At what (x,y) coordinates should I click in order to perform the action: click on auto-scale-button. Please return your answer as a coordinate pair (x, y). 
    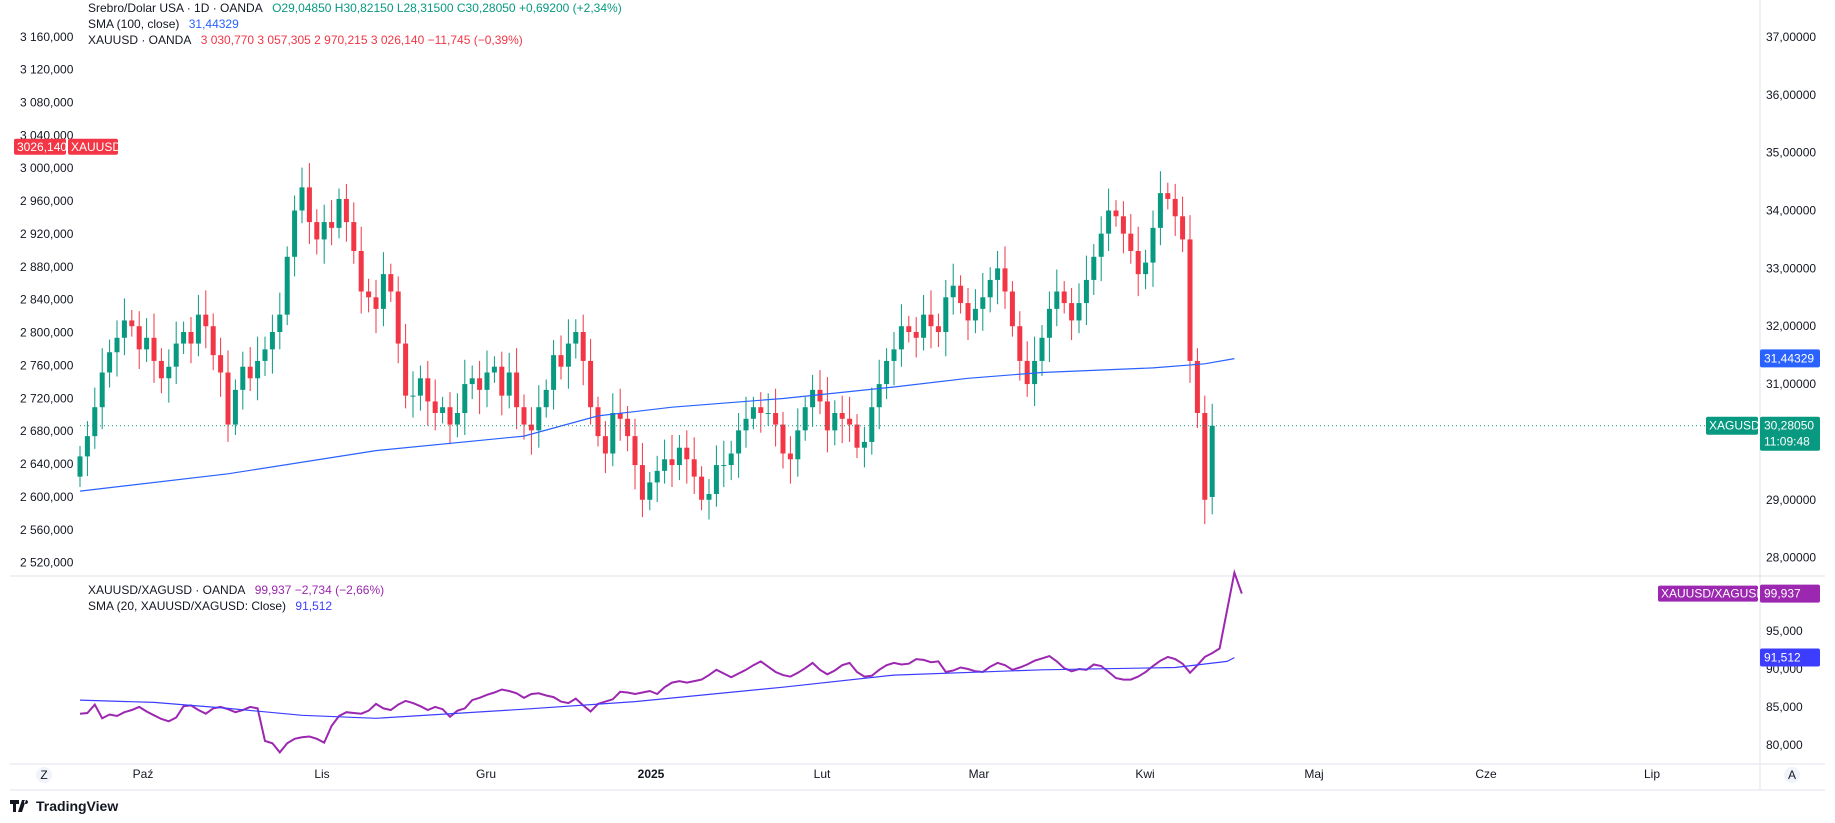
    Looking at the image, I should click on (1792, 775).